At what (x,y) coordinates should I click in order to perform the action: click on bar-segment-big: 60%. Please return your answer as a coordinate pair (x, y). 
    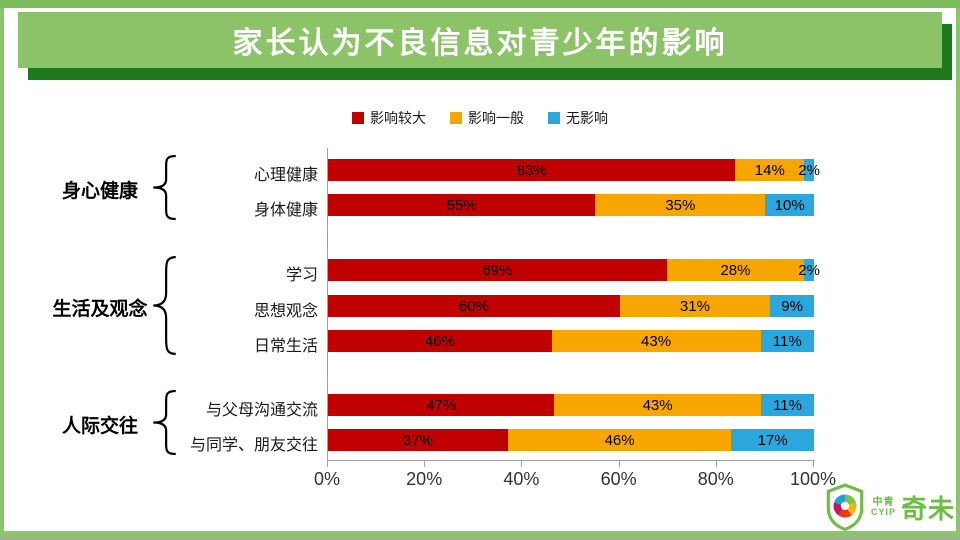
    Looking at the image, I should click on (474, 306).